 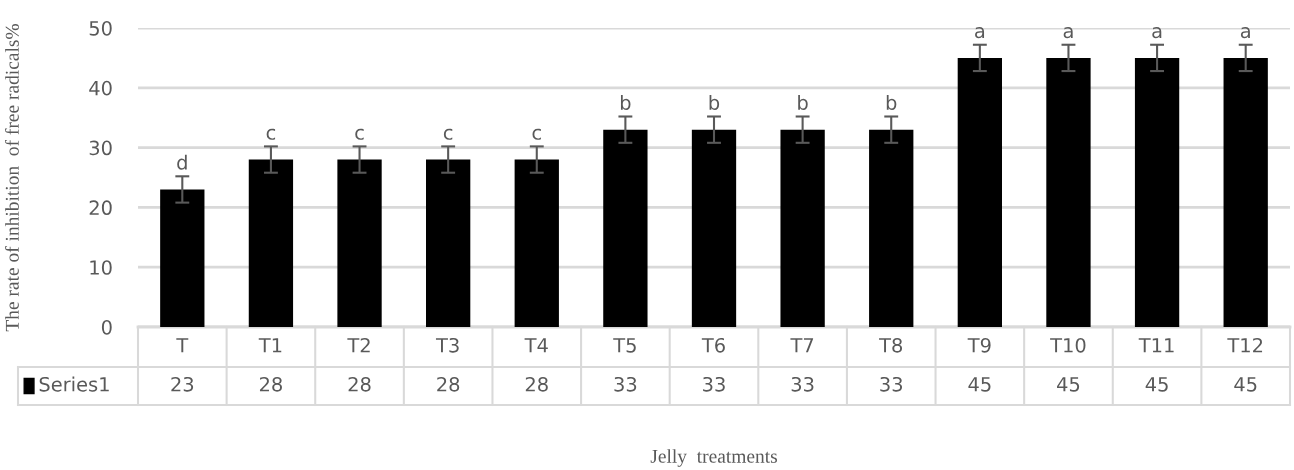 I want to click on x-tick-label: T2, so click(x=358, y=345).